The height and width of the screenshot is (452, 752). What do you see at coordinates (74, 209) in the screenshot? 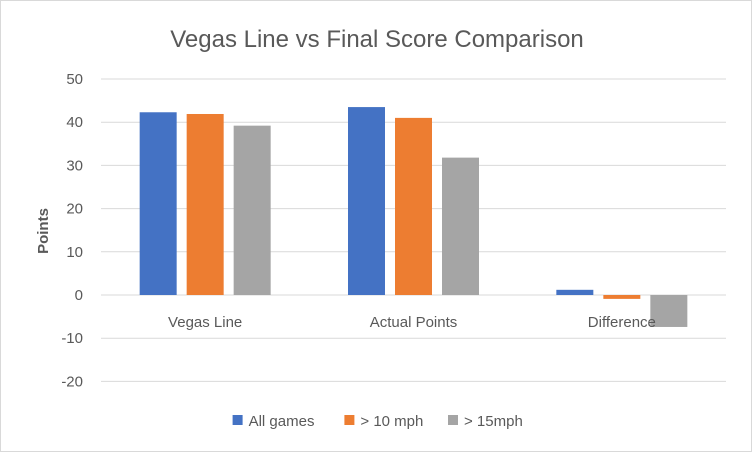
I see `y-tick-label: 20` at bounding box center [74, 209].